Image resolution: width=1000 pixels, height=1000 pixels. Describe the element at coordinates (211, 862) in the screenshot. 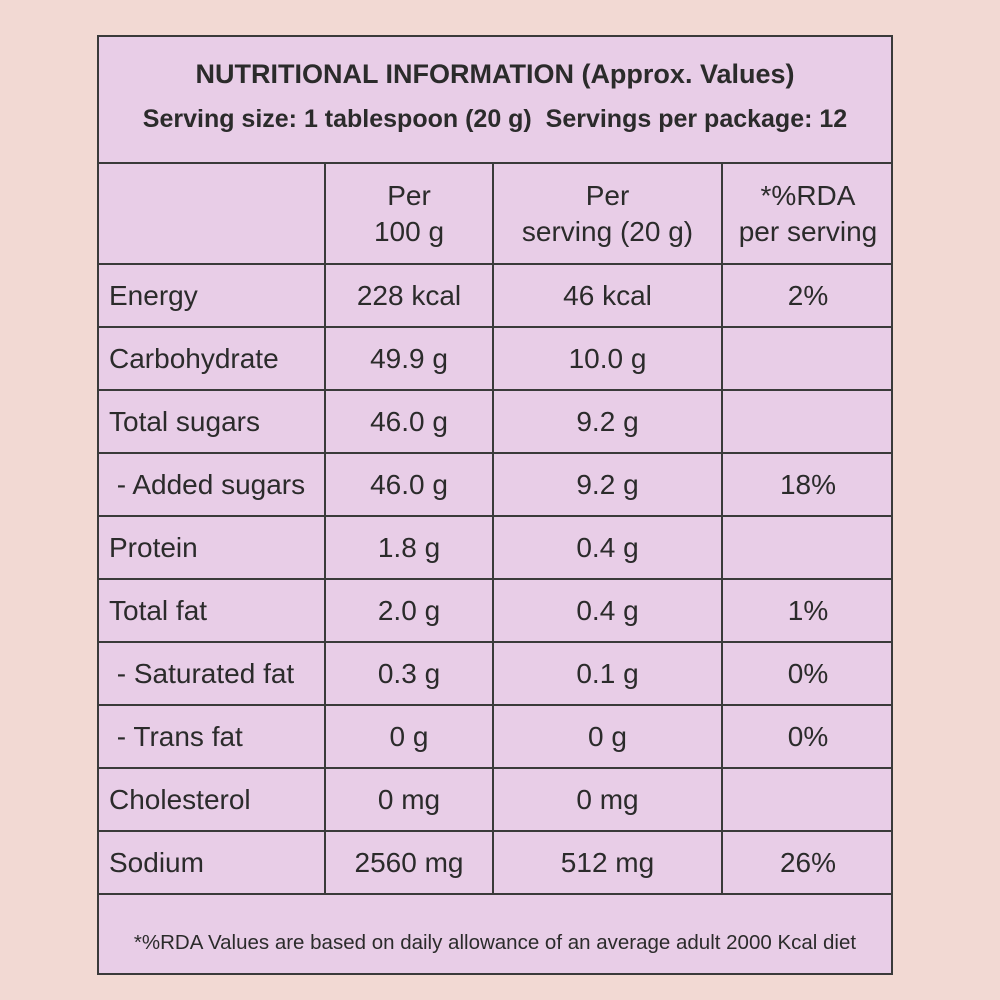

I see `nutrient-name: Sodium` at that location.